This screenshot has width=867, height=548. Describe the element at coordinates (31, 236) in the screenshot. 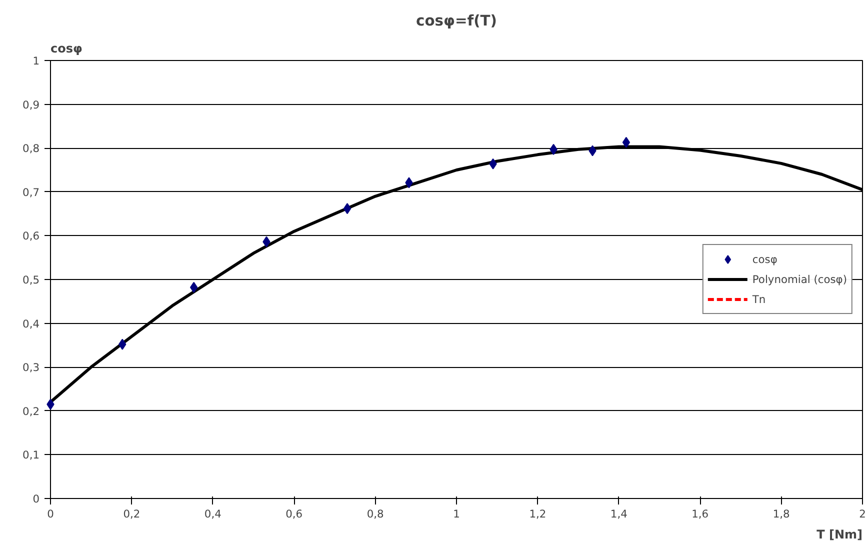

I see `y-tick-label: 0,6` at that location.